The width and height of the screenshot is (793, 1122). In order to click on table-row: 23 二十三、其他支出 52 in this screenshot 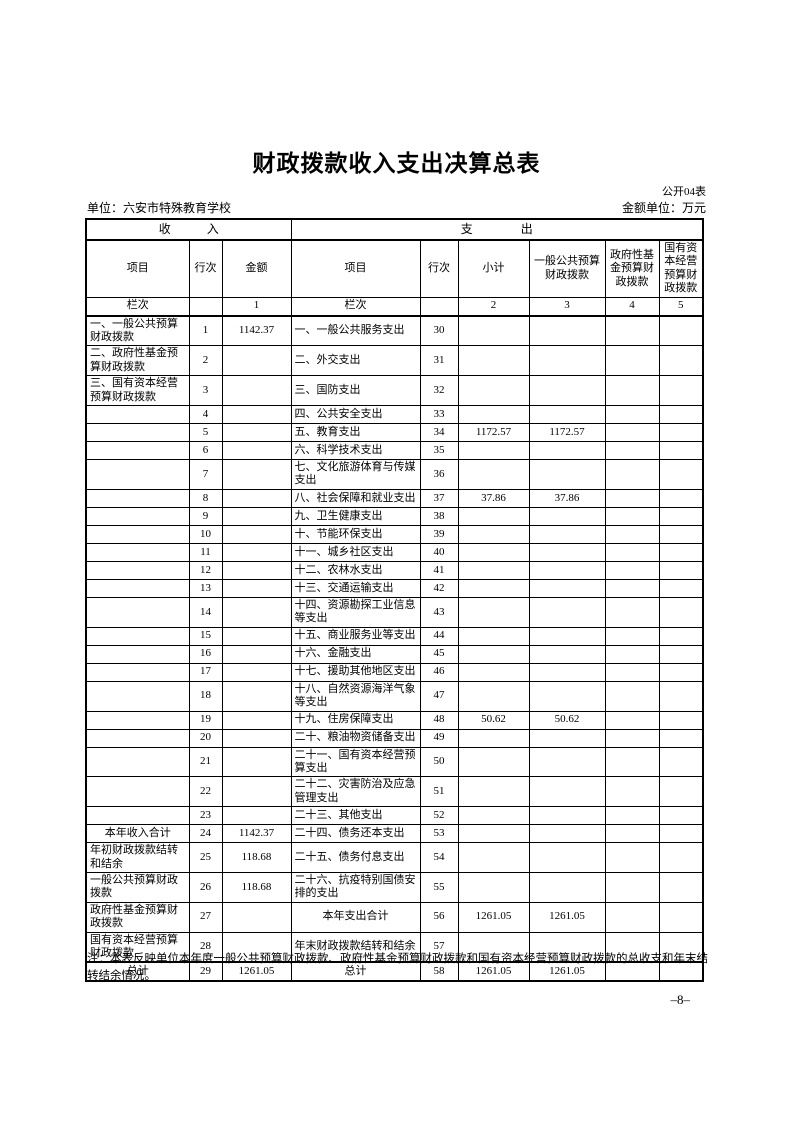, I will do `click(394, 816)`.